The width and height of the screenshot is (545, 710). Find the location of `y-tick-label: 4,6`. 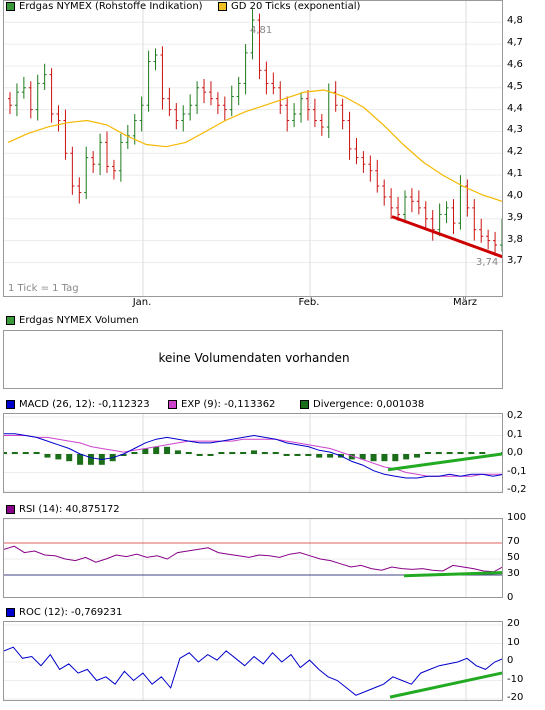

y-tick-label: 4,6 is located at coordinates (515, 64).